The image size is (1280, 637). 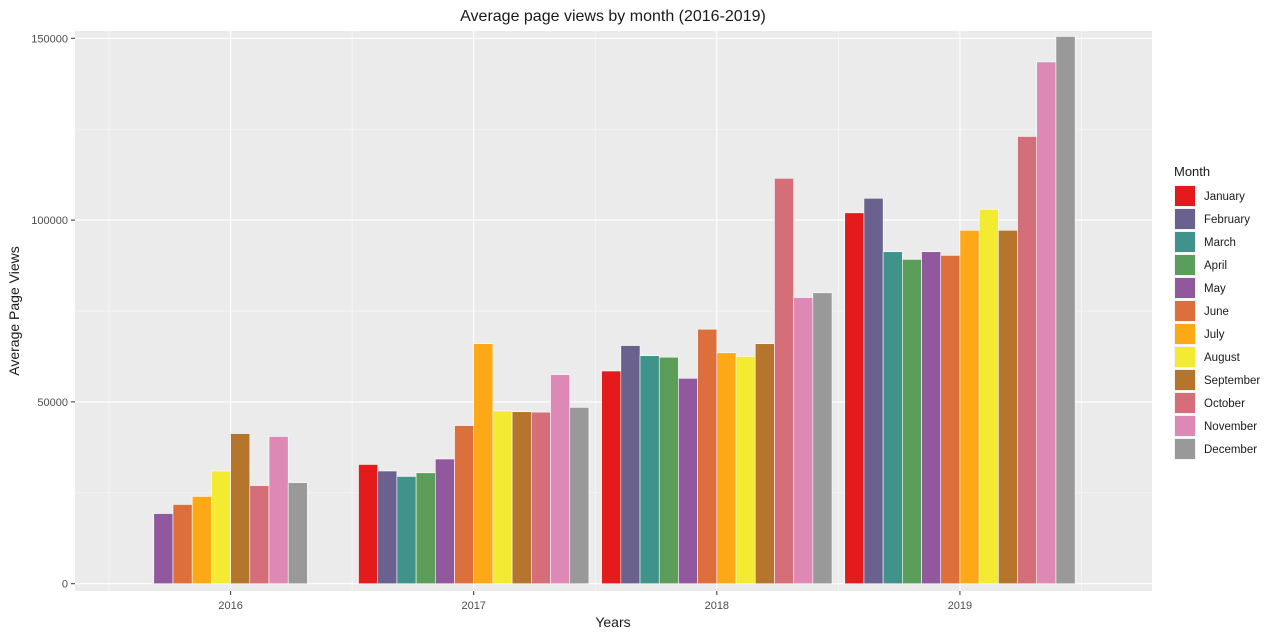 What do you see at coordinates (49, 221) in the screenshot?
I see `y-tick-label: 100000` at bounding box center [49, 221].